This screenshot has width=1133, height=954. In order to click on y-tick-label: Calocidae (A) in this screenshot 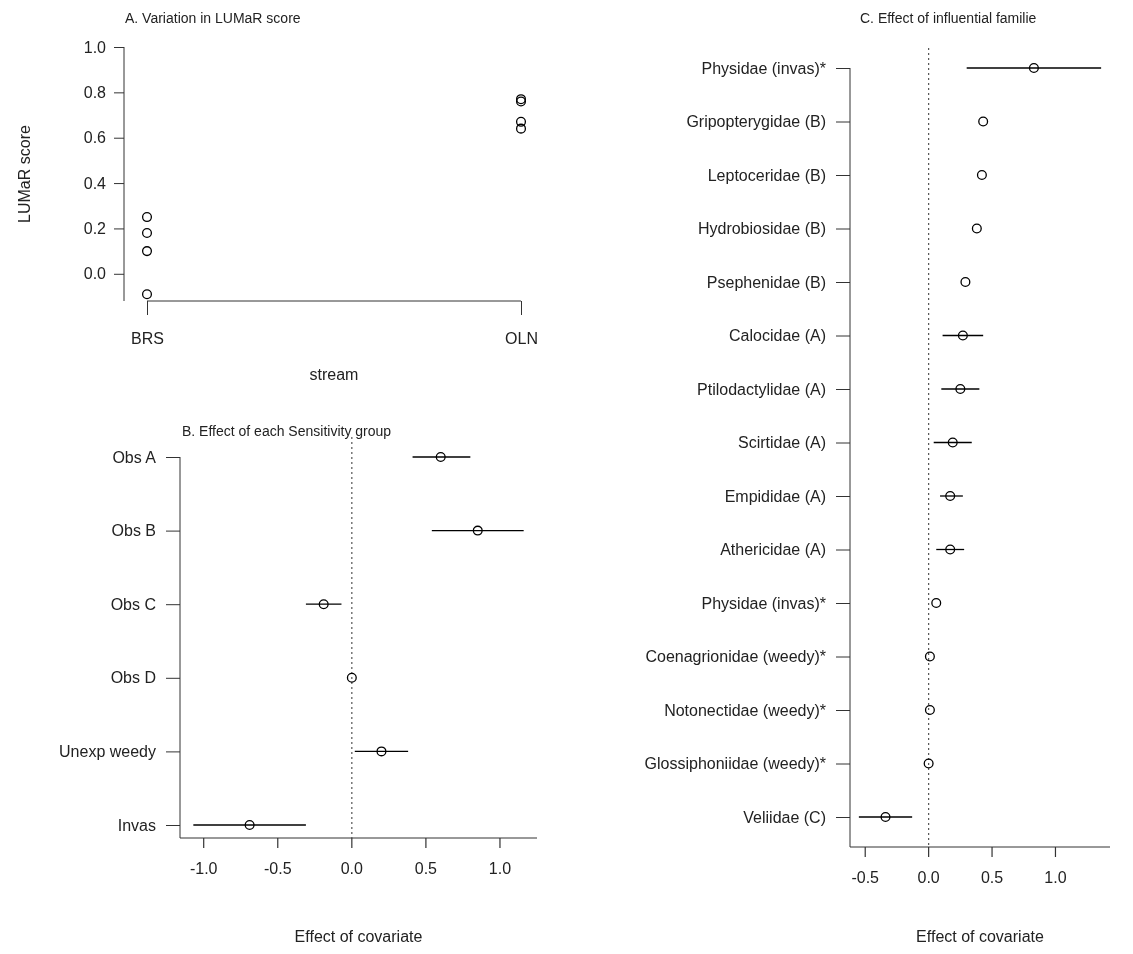, I will do `click(777, 336)`.